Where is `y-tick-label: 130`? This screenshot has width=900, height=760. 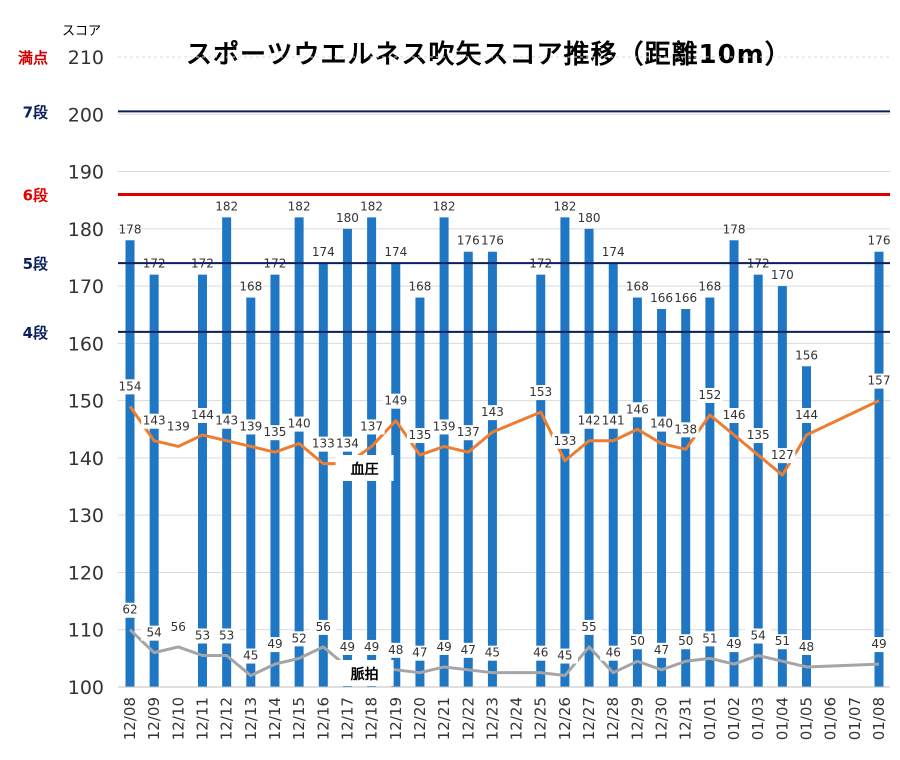 y-tick-label: 130 is located at coordinates (86, 516).